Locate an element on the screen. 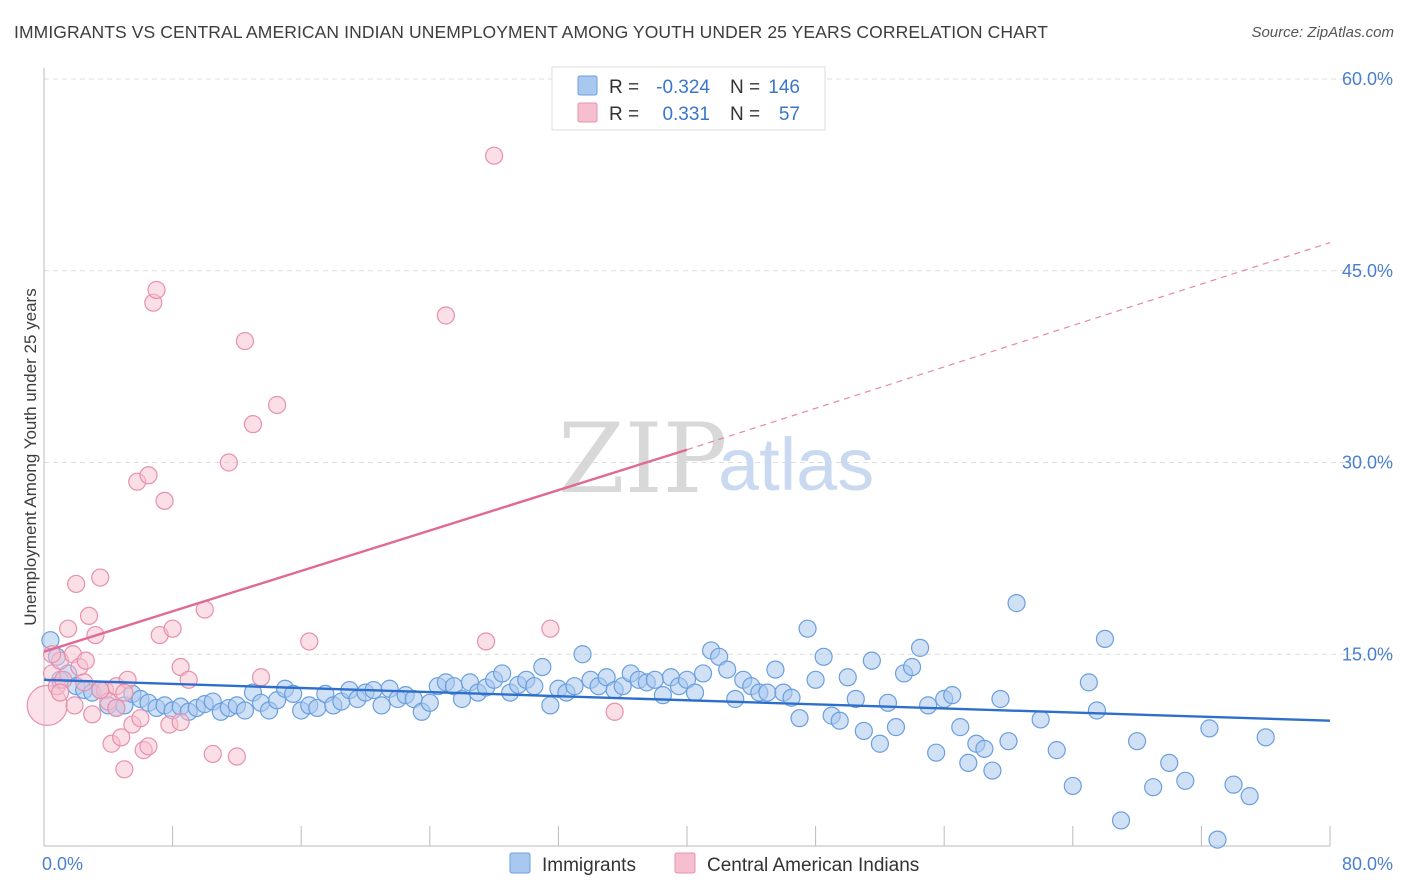 This screenshot has width=1406, height=892. bottom-legend-label-immigrants: Immigrants is located at coordinates (589, 865).